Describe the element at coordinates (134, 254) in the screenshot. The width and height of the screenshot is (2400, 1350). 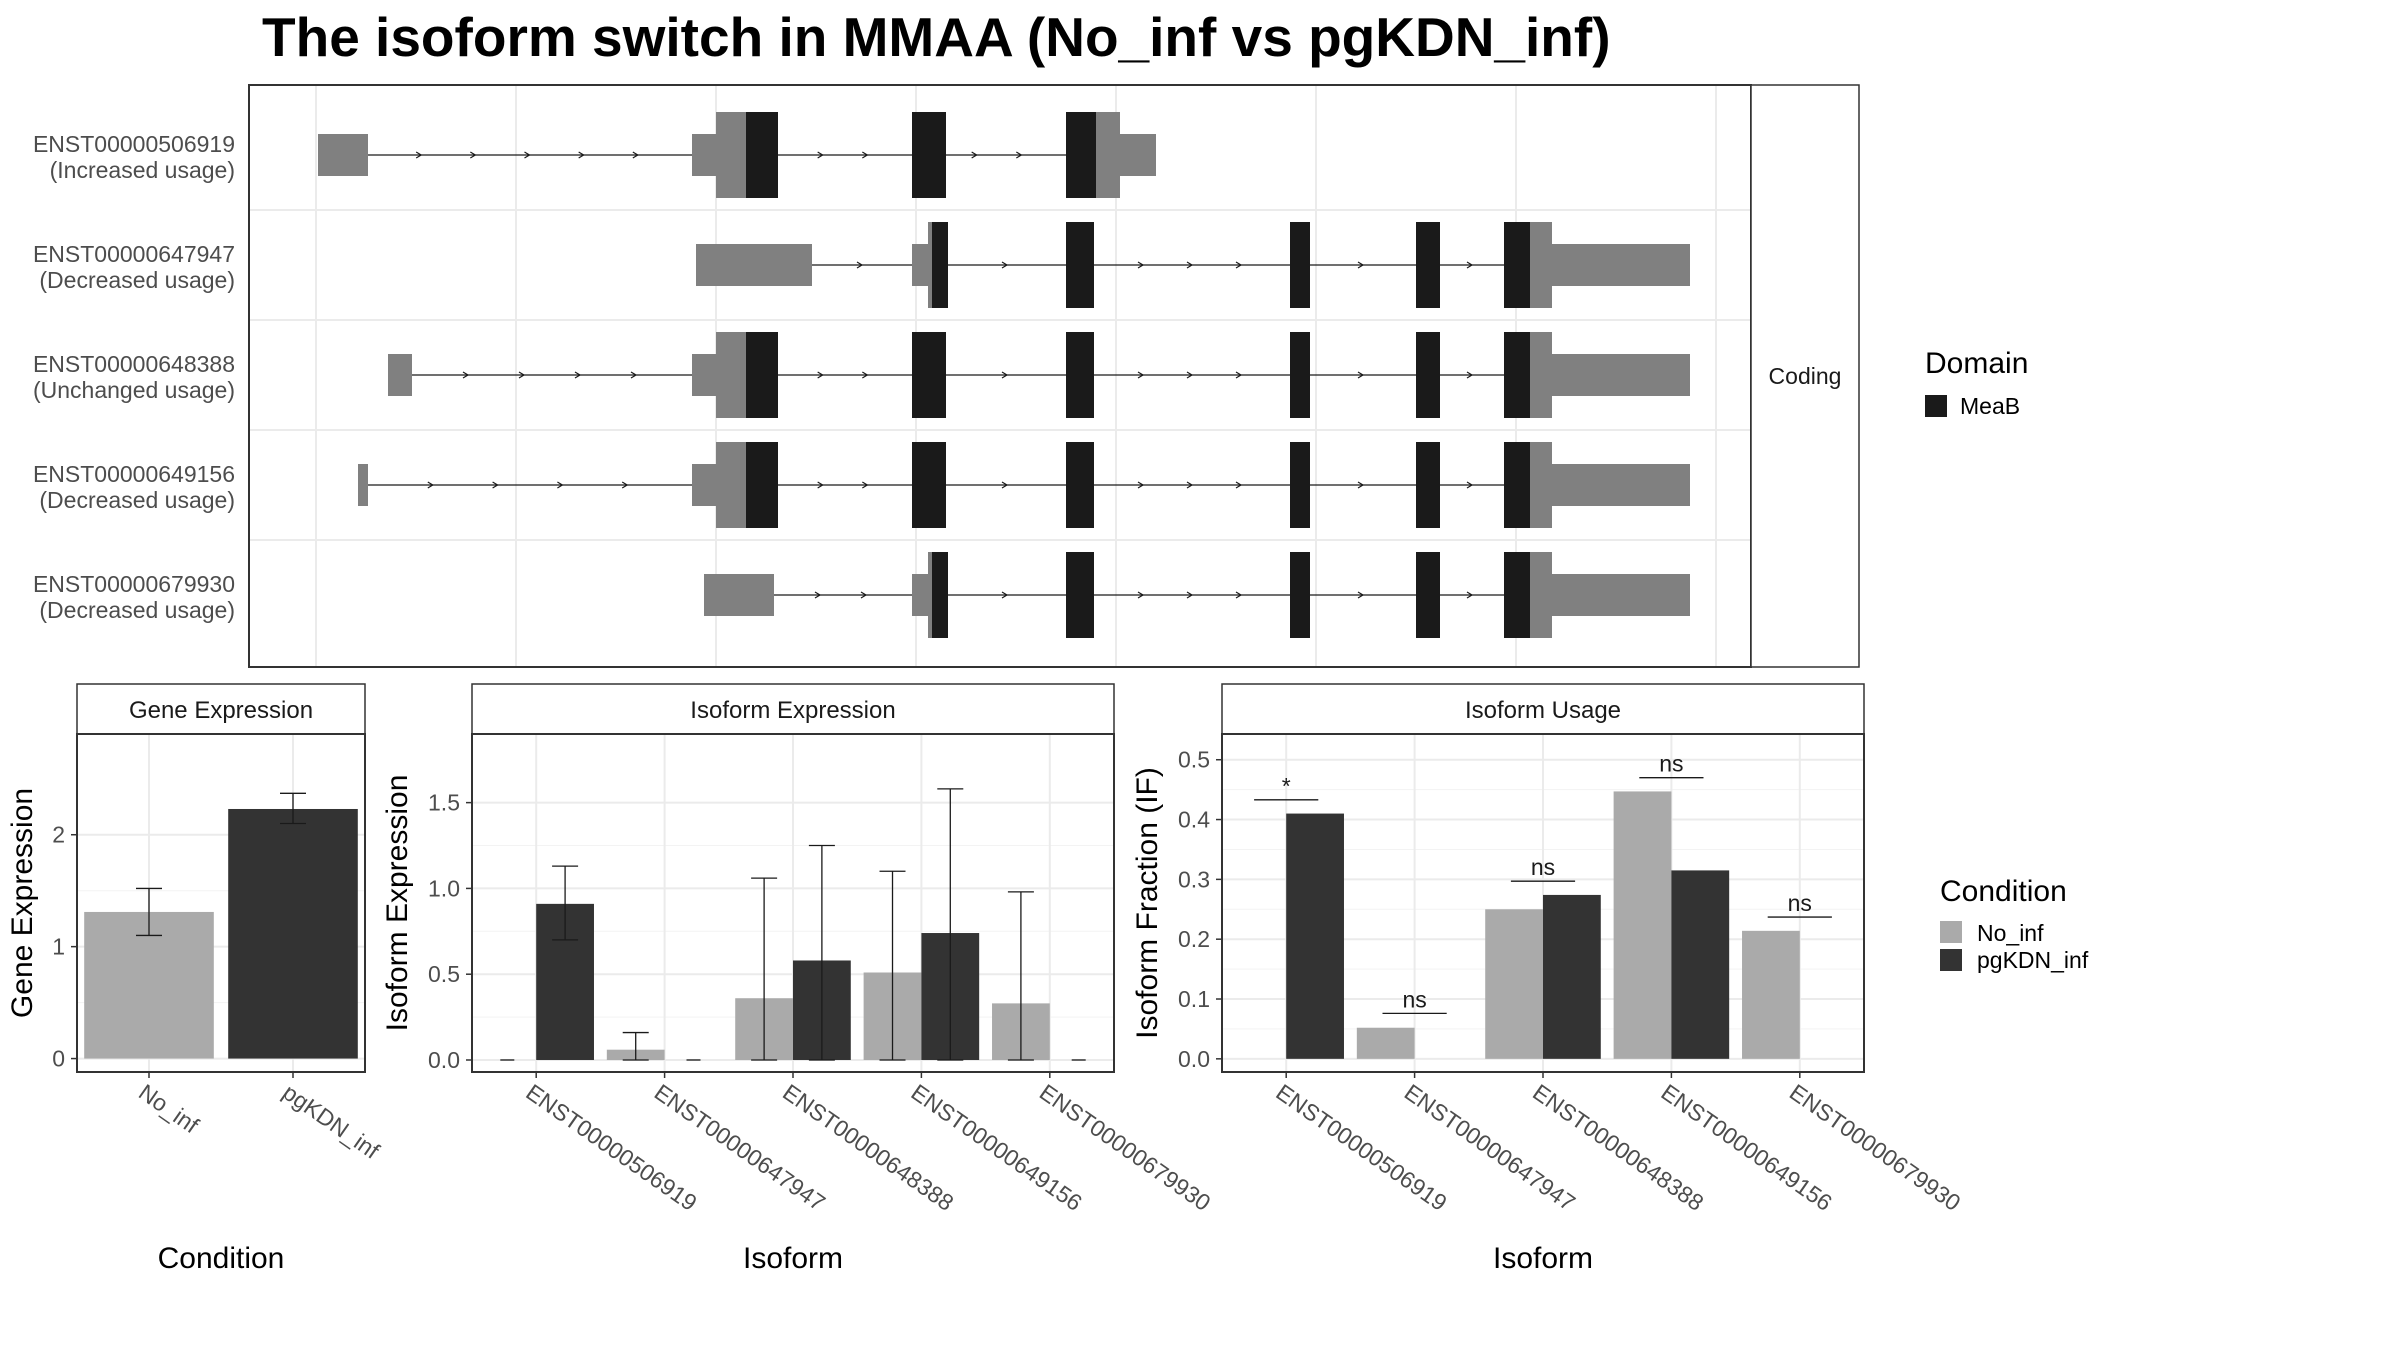
I see `transcript-id-label: ENST00000647947` at that location.